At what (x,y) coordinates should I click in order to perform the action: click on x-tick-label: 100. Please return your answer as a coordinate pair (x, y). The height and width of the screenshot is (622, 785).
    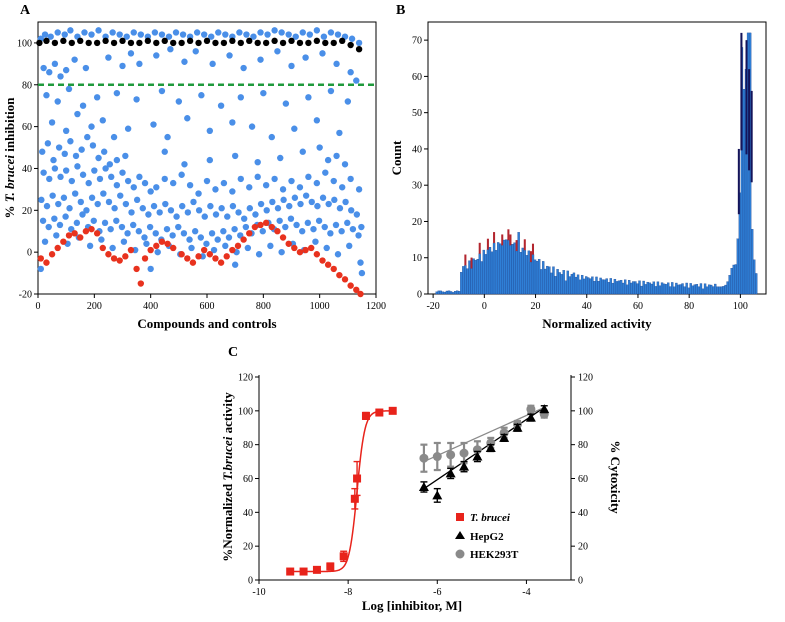
    Looking at the image, I should click on (740, 306).